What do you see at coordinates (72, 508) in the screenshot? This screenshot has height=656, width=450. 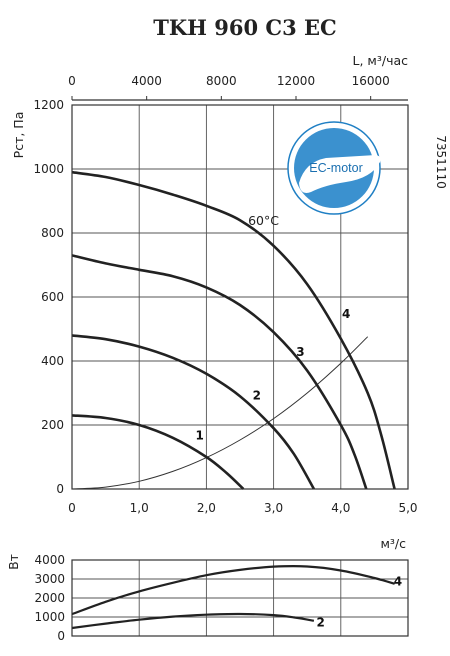 I see `x-tick-label: 0` at bounding box center [72, 508].